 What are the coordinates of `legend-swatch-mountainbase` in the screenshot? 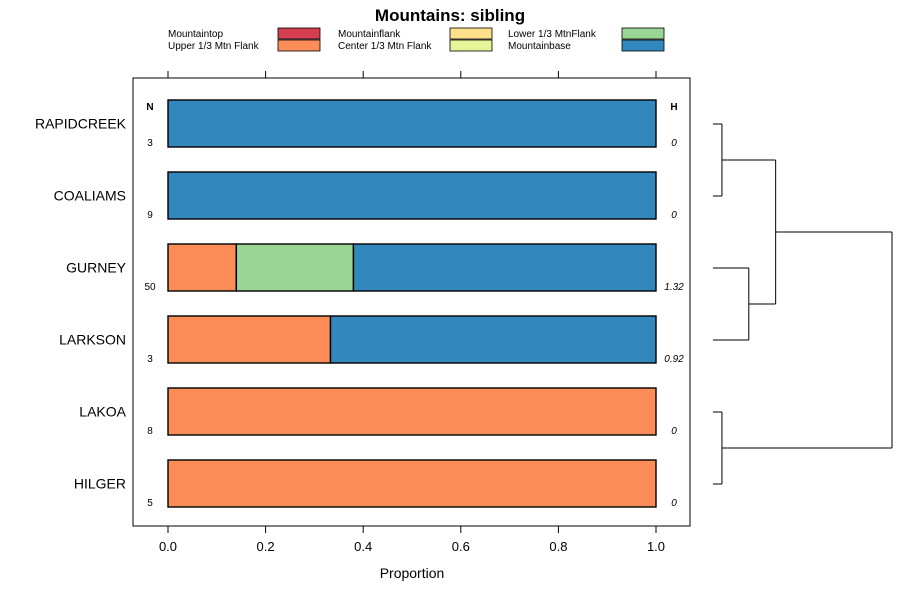 It's located at (643, 45).